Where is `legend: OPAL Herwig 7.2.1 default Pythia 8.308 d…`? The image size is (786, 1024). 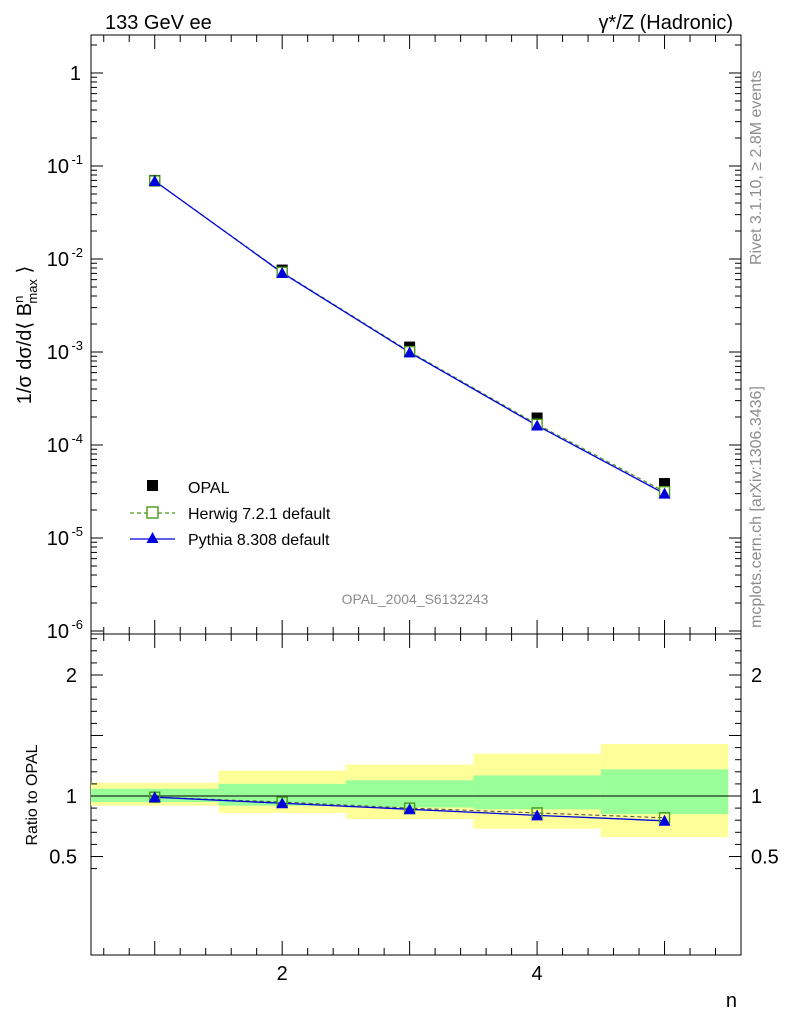 legend: OPAL Herwig 7.2.1 default Pythia 8.308 d… is located at coordinates (230, 514).